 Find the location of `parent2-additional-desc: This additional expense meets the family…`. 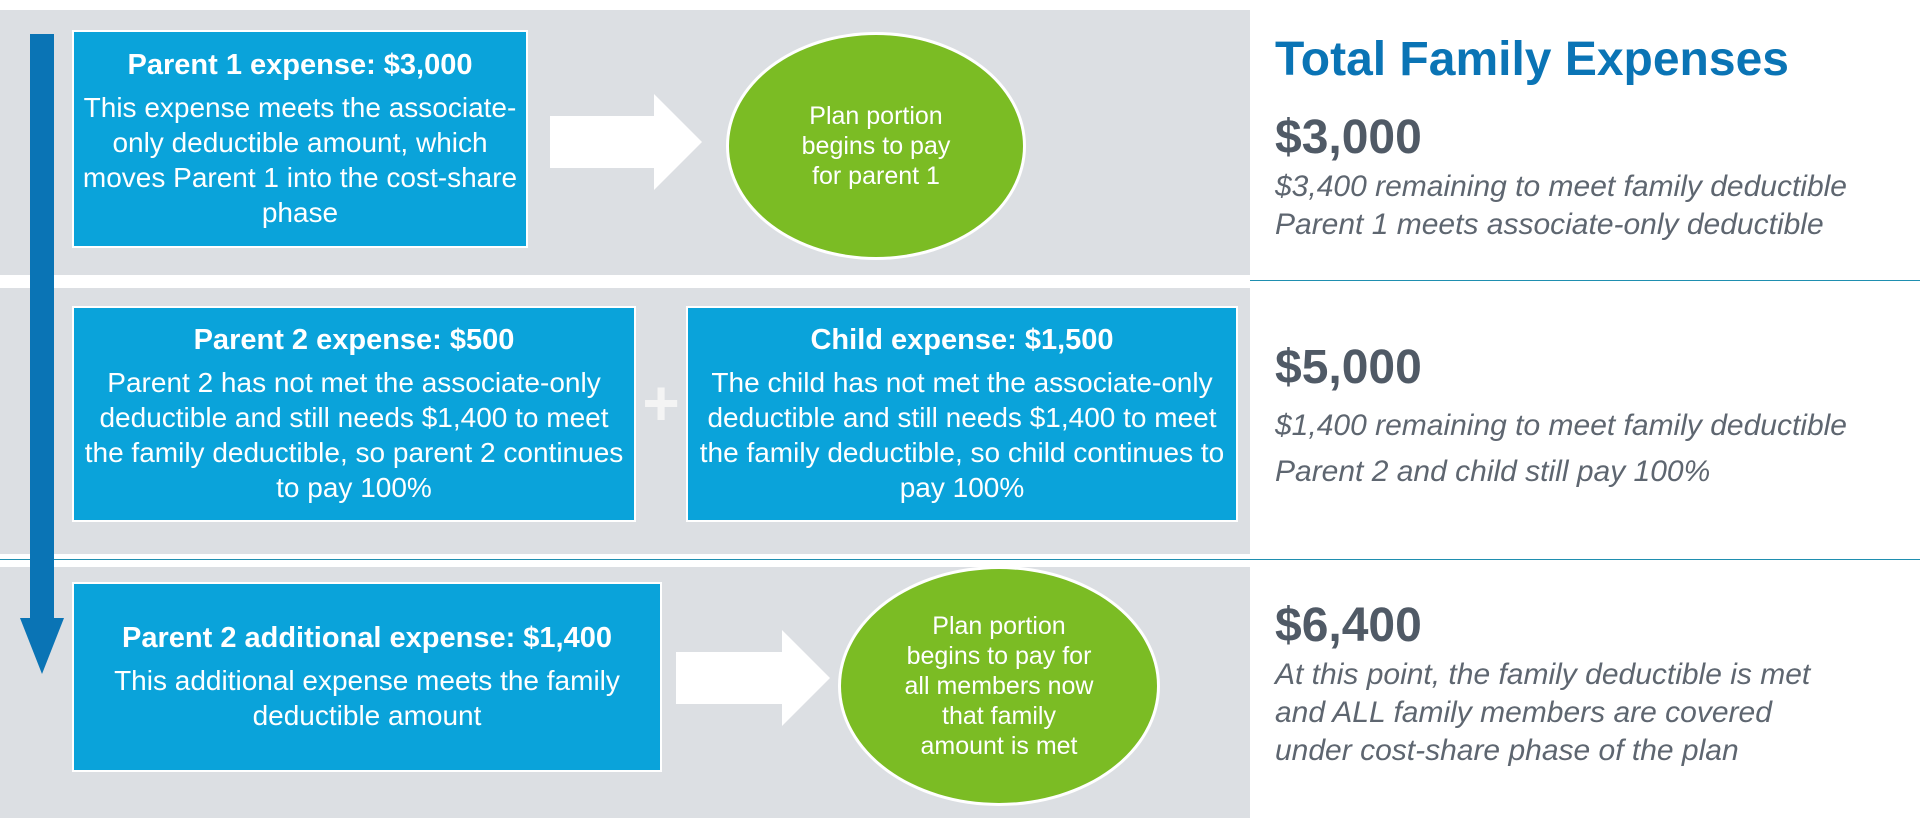

parent2-additional-desc: This additional expense meets the family… is located at coordinates (367, 698).